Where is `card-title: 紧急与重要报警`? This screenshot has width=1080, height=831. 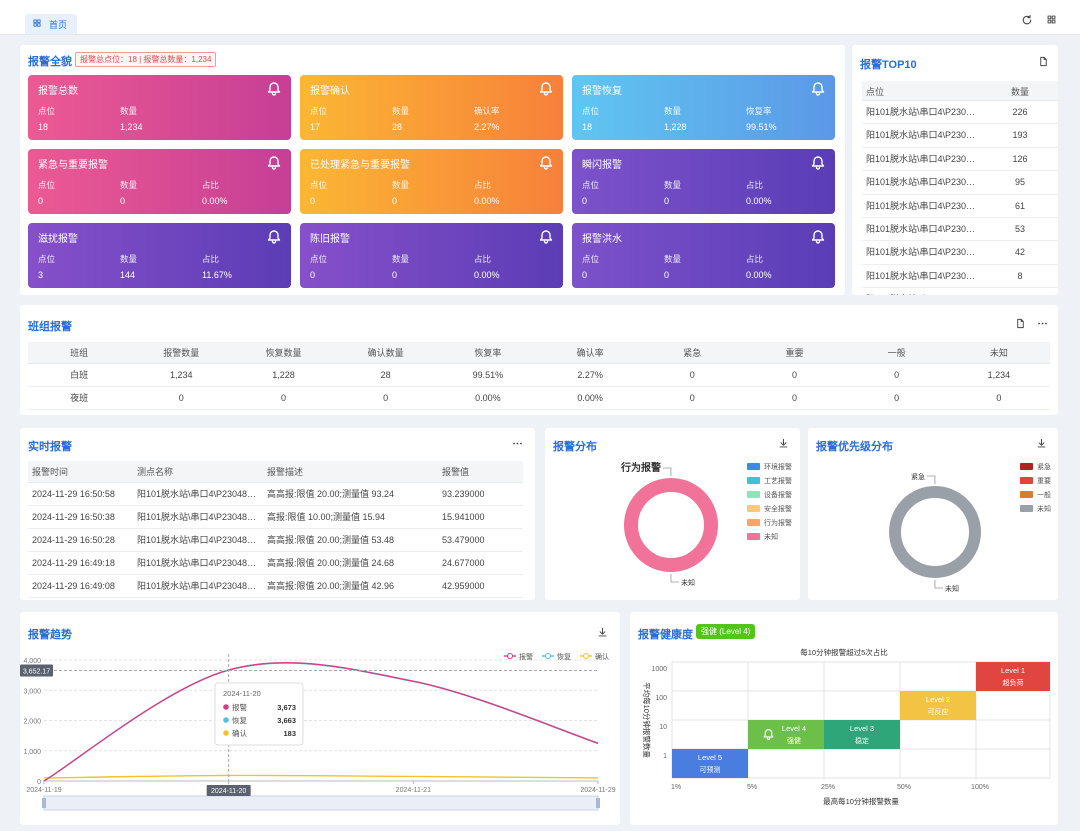
card-title: 紧急与重要报警 is located at coordinates (73, 165).